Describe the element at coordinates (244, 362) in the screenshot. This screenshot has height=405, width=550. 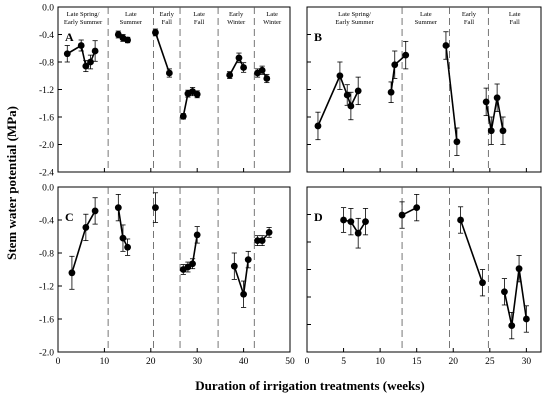
I see `x-tick-label: 40` at that location.